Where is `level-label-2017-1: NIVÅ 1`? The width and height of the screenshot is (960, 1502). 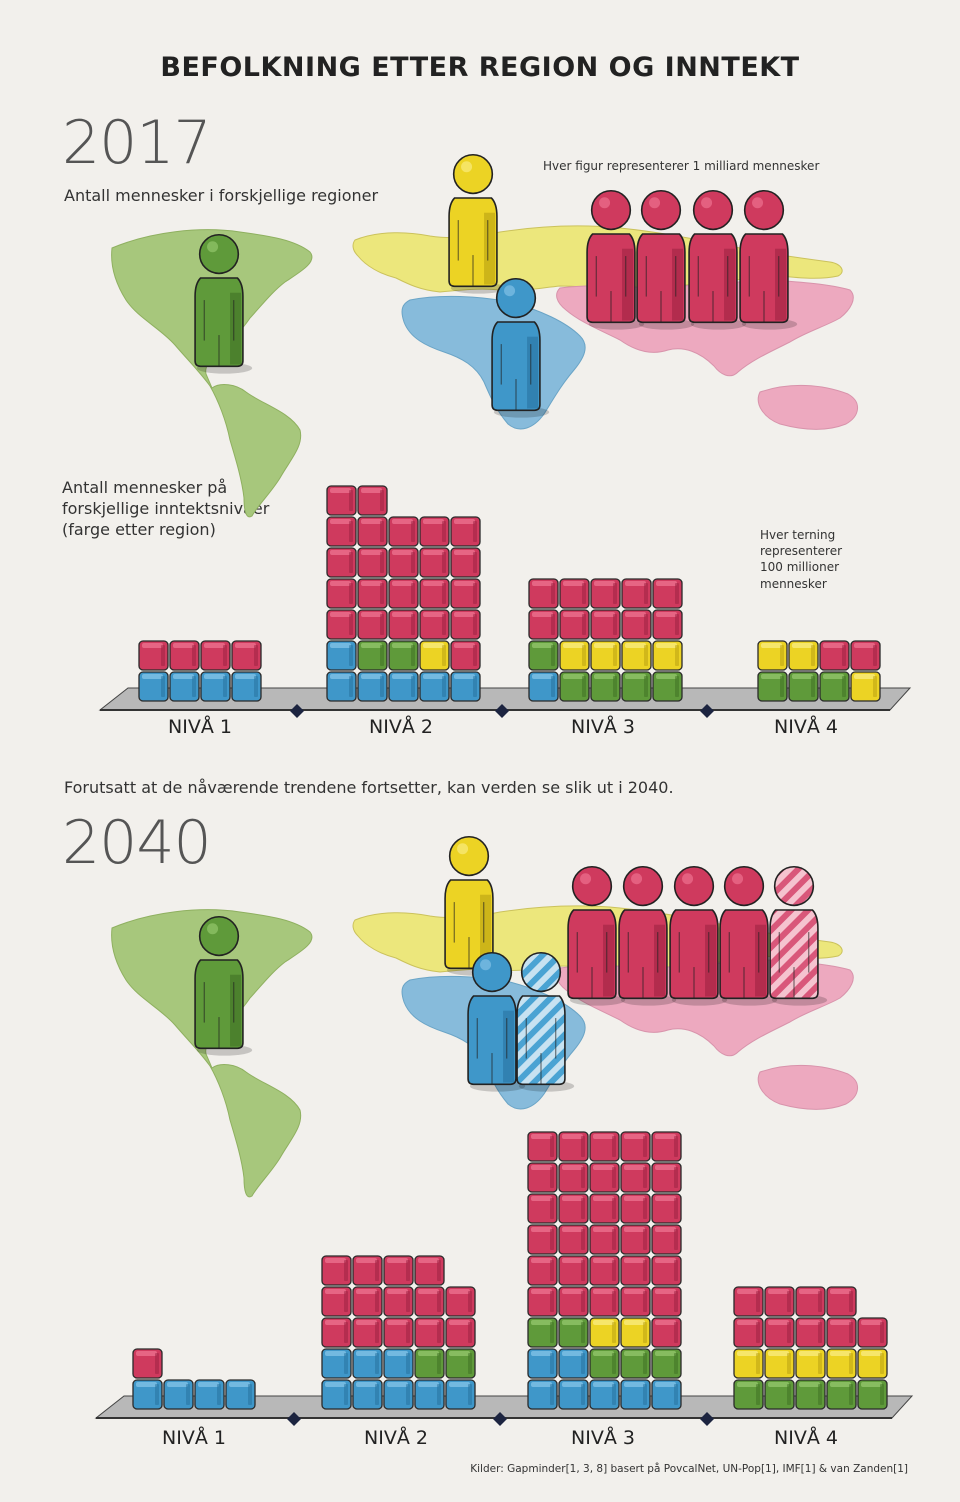
level-label-2017-1: NIVÅ 1 is located at coordinates (200, 727).